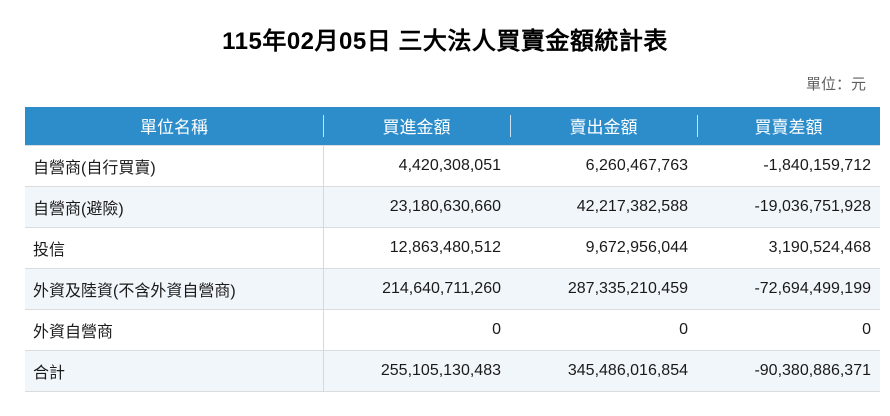 Image resolution: width=890 pixels, height=416 pixels. I want to click on buy-amount: 0, so click(416, 329).